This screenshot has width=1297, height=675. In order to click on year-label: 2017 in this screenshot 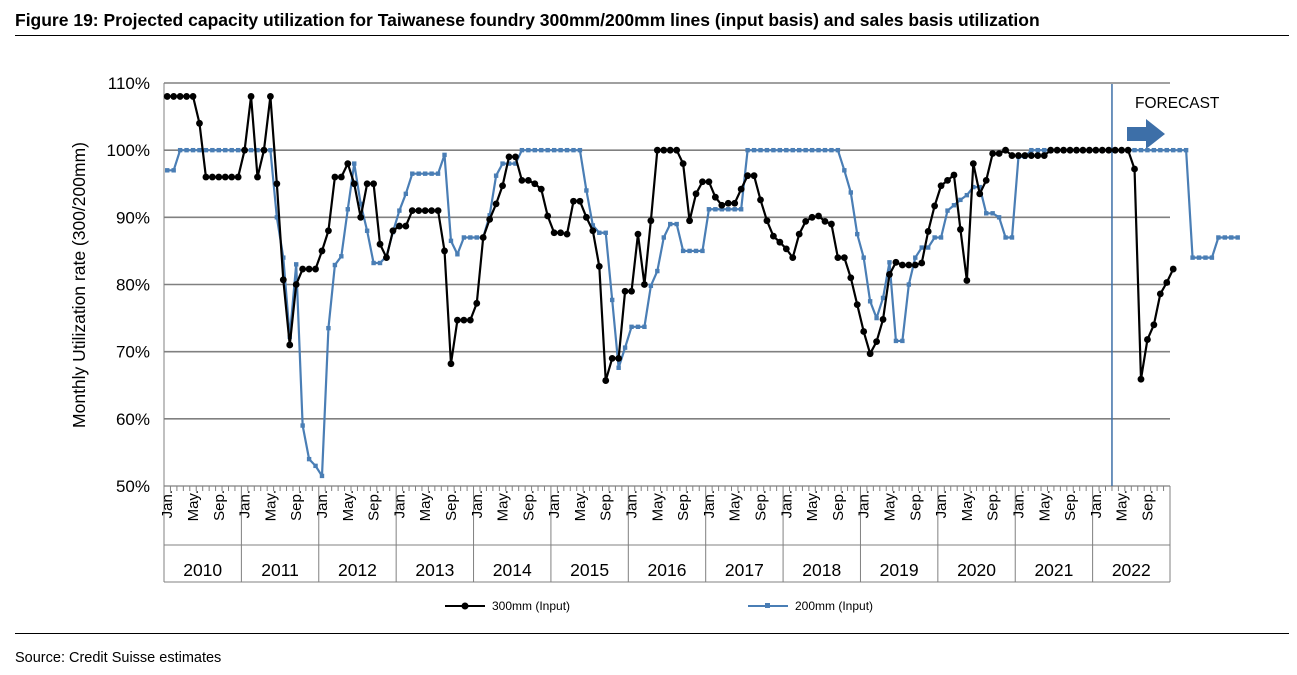, I will do `click(744, 570)`.